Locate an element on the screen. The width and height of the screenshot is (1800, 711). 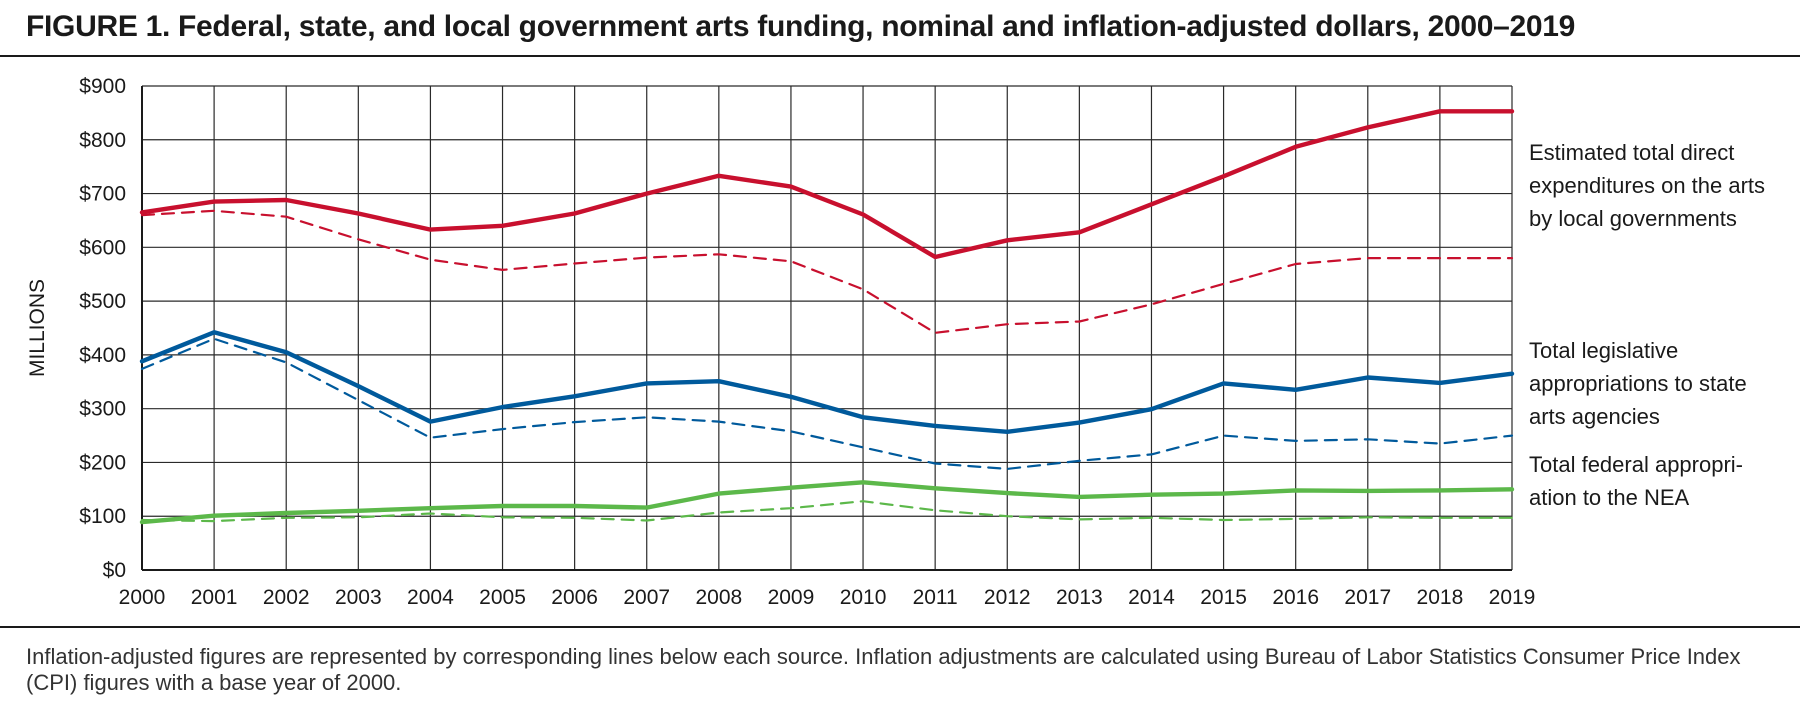
x-tick-label: 2002 is located at coordinates (286, 597).